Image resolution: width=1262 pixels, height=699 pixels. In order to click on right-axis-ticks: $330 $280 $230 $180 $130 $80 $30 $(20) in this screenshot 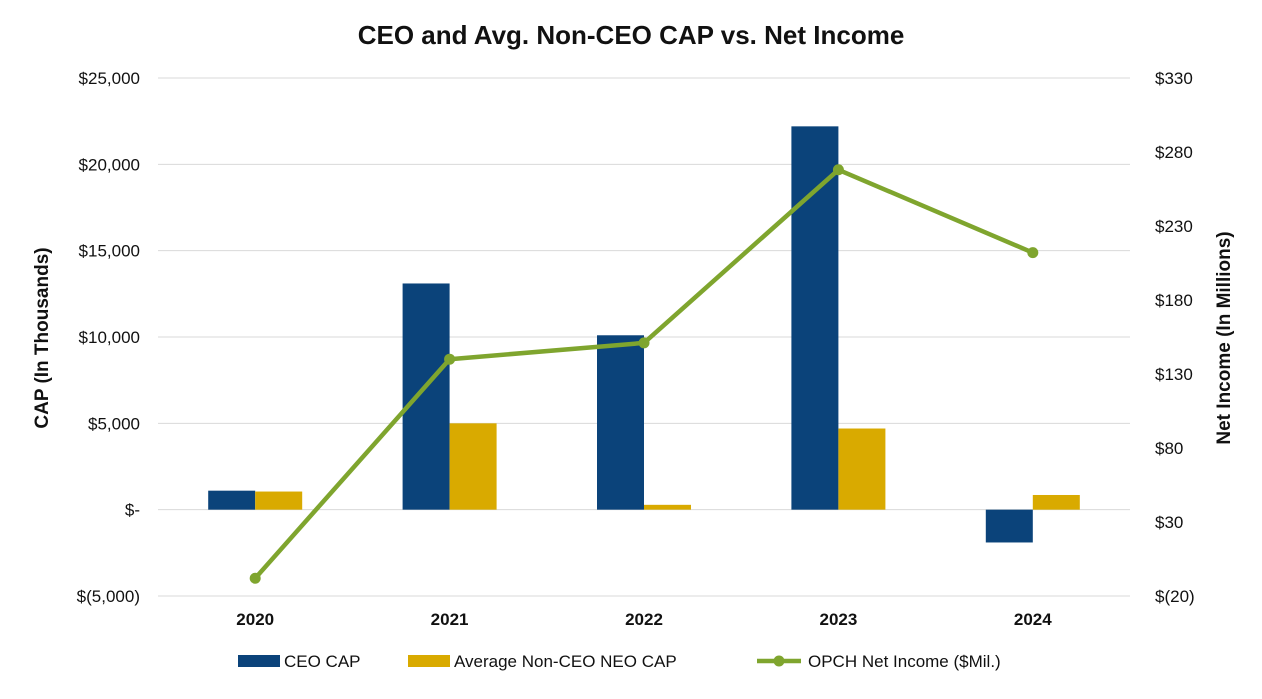, I will do `click(1175, 337)`.